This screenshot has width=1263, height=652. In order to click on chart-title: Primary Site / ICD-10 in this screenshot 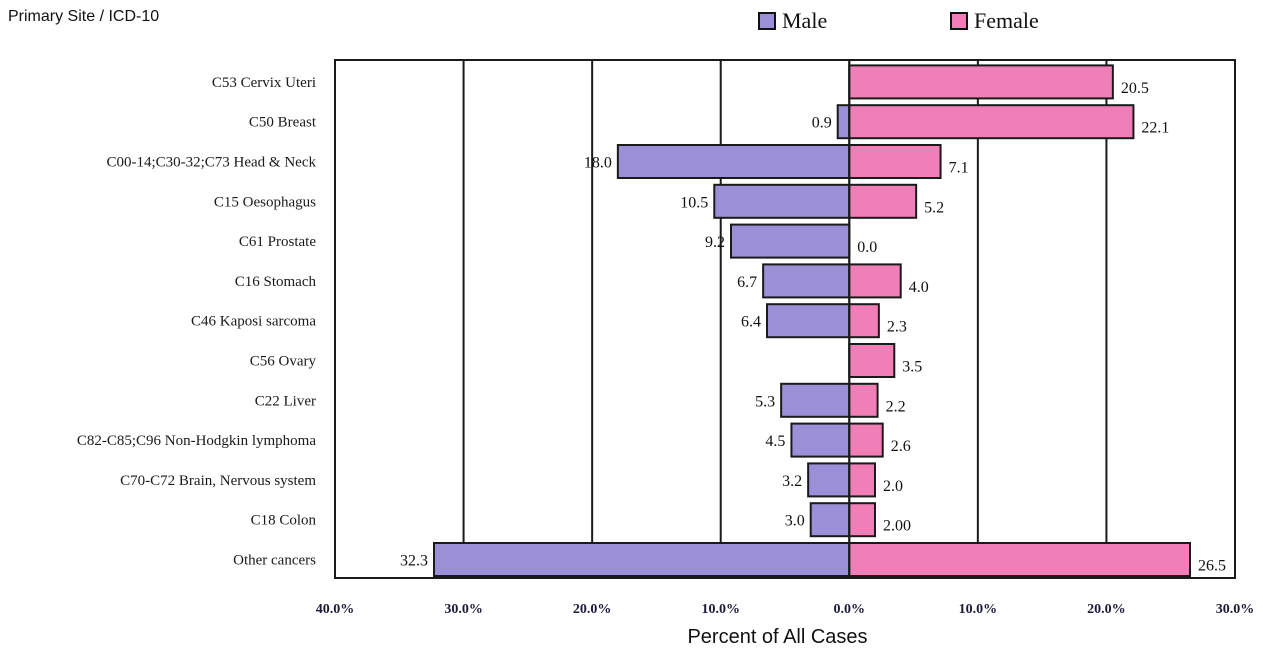, I will do `click(84, 16)`.